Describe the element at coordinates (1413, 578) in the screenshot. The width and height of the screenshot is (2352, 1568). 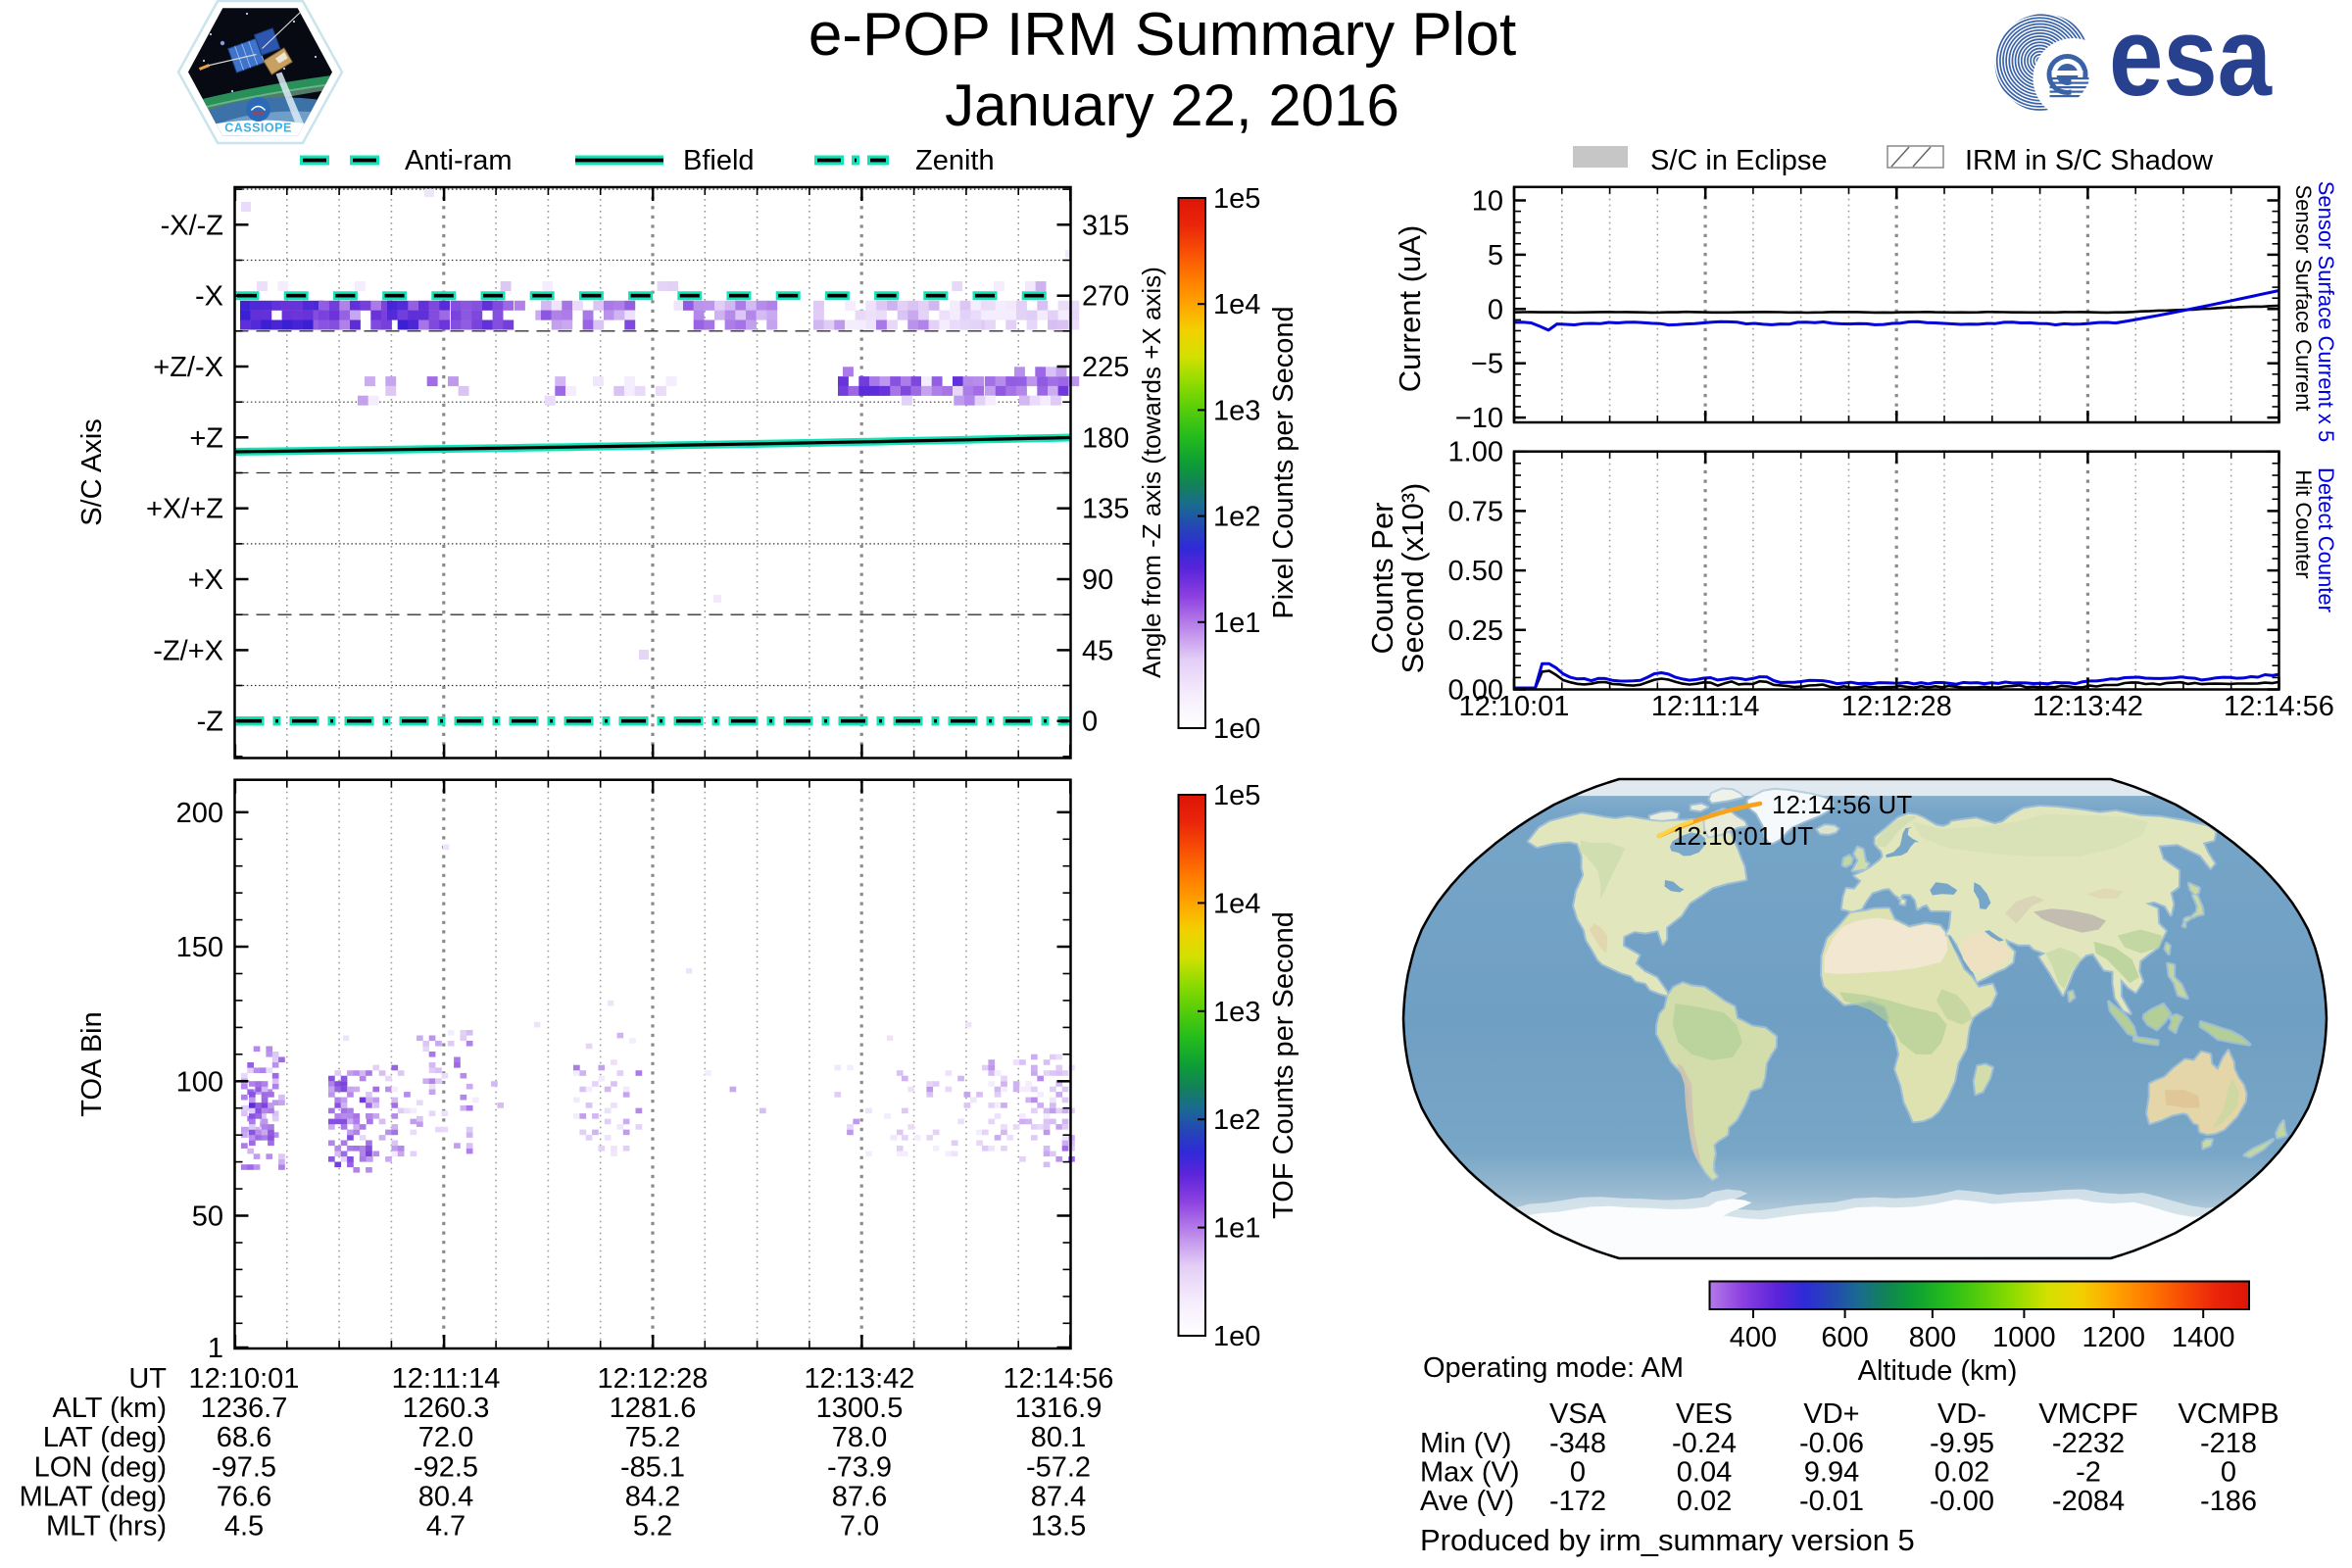
I see `svg-text: Second (x10³)` at that location.